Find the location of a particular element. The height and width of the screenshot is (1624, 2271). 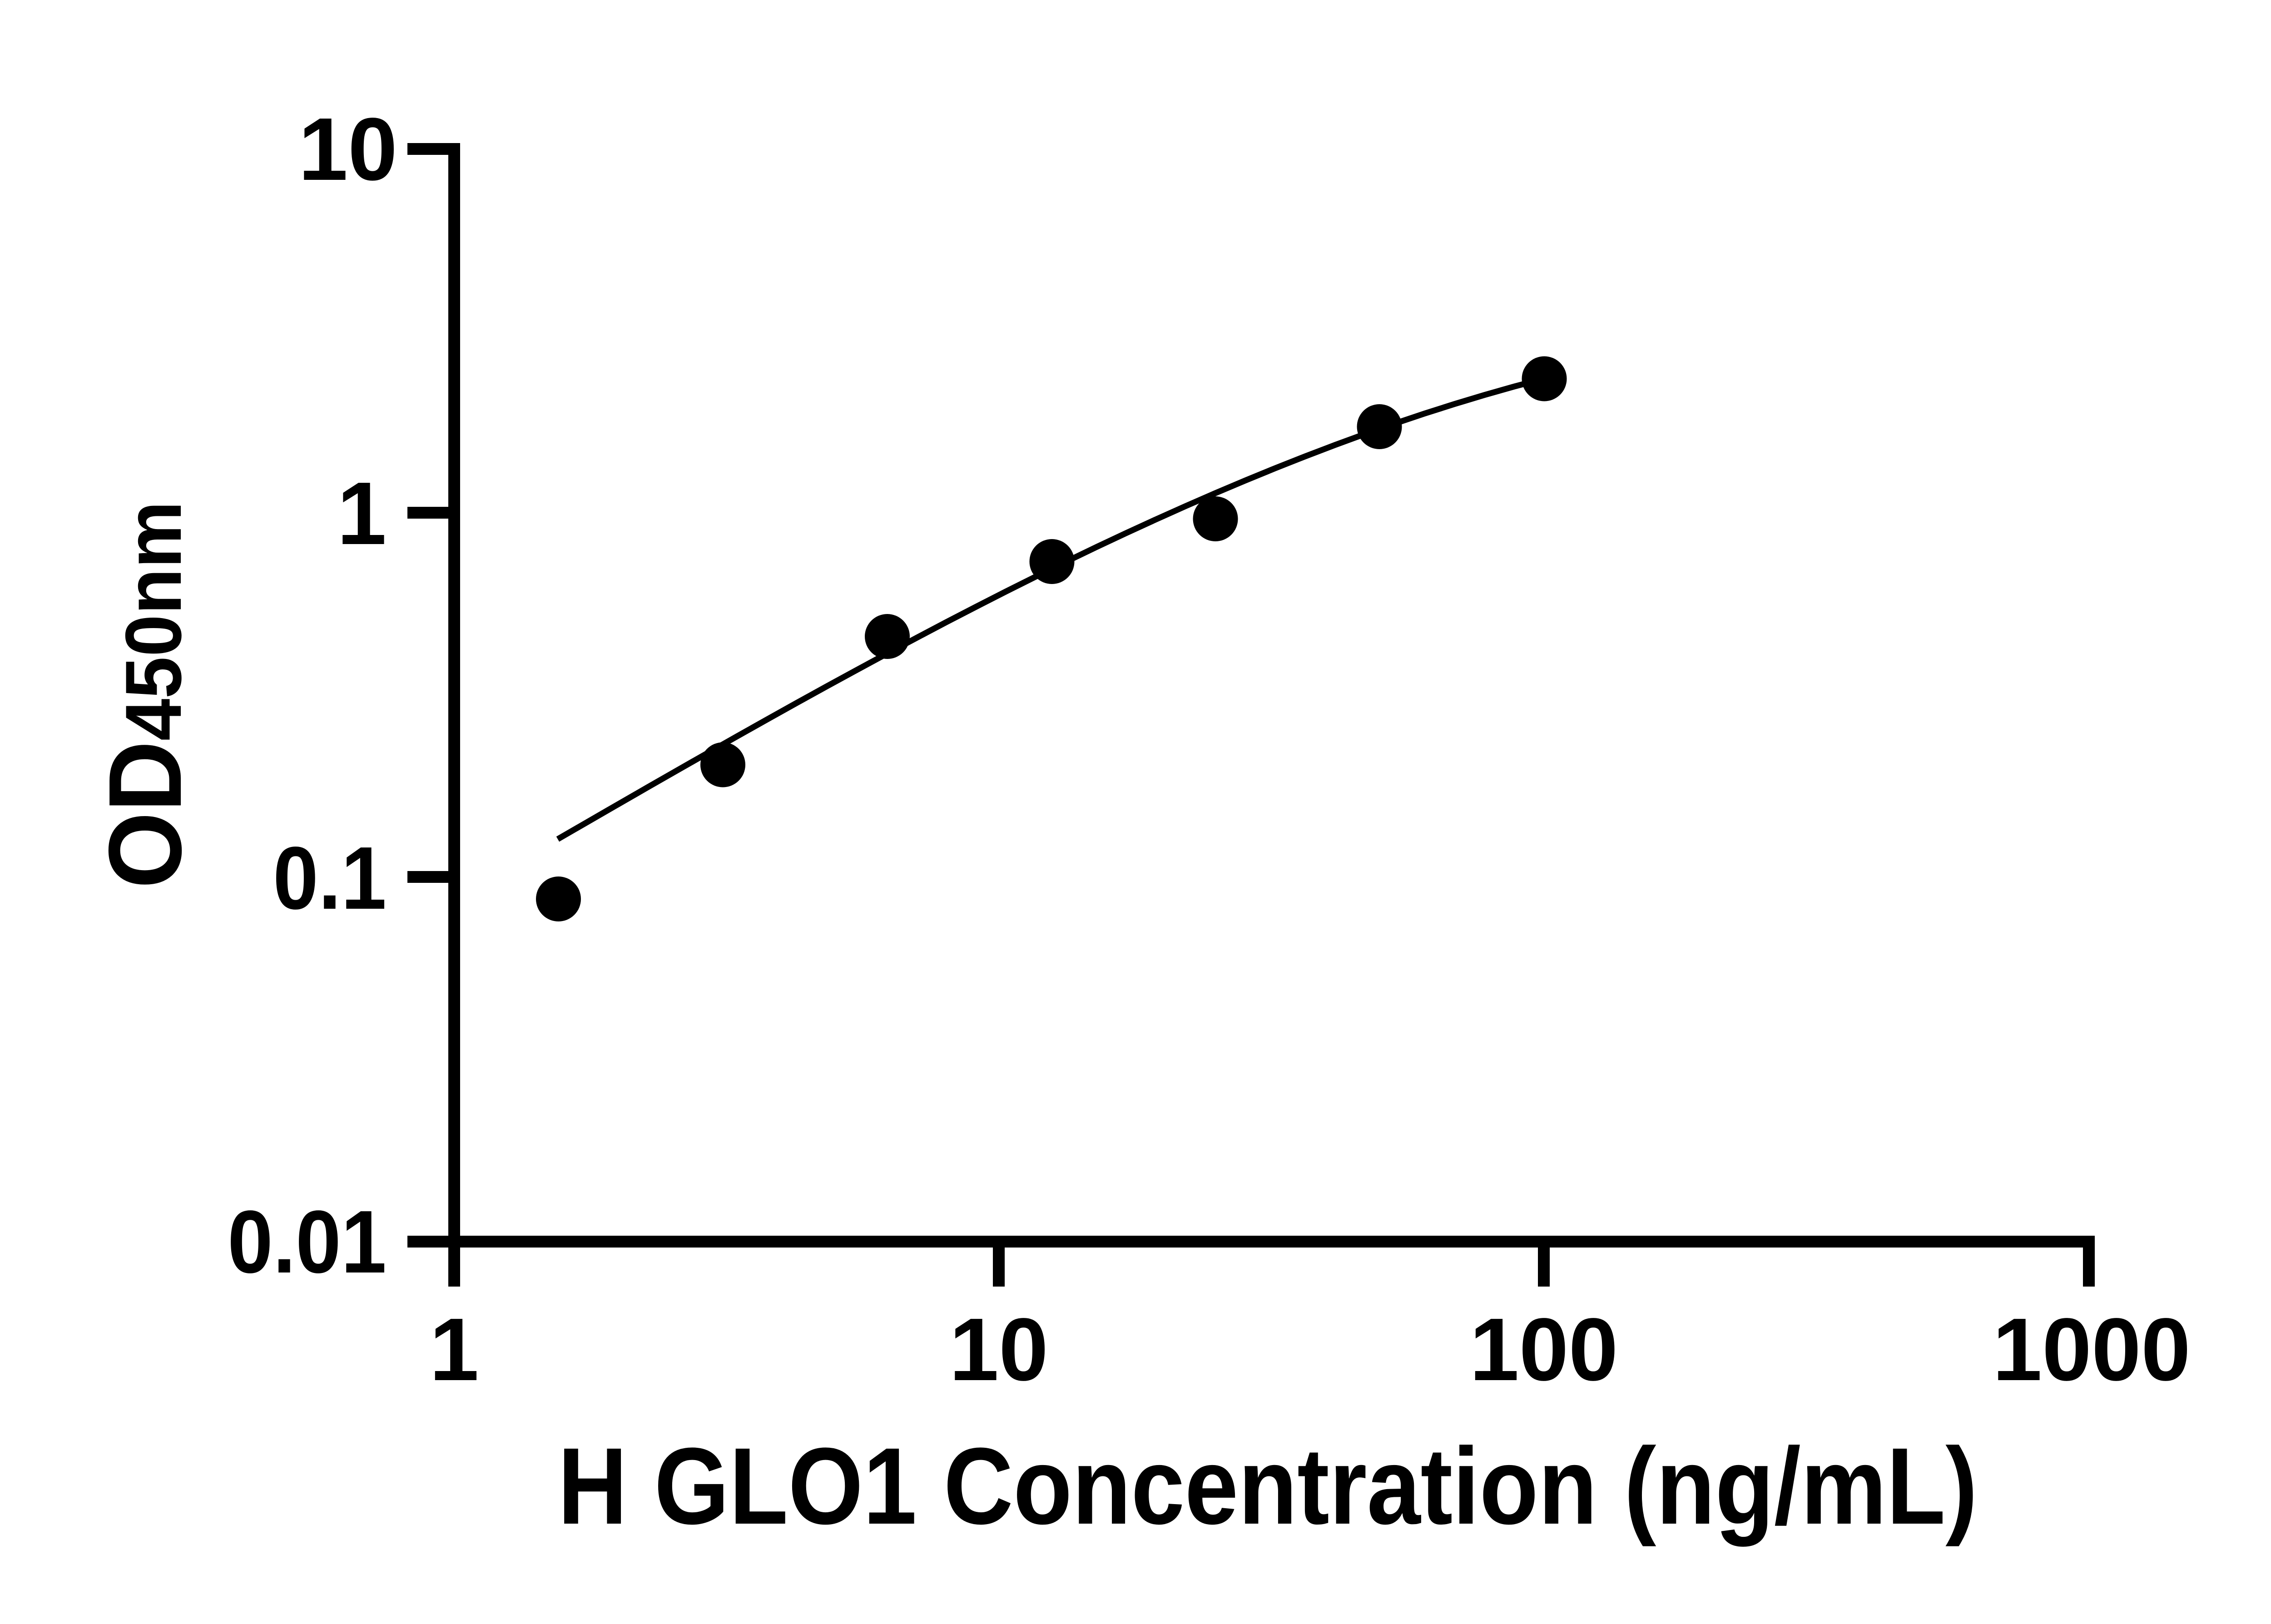

svg-text: OD450nm is located at coordinates (145, 694).